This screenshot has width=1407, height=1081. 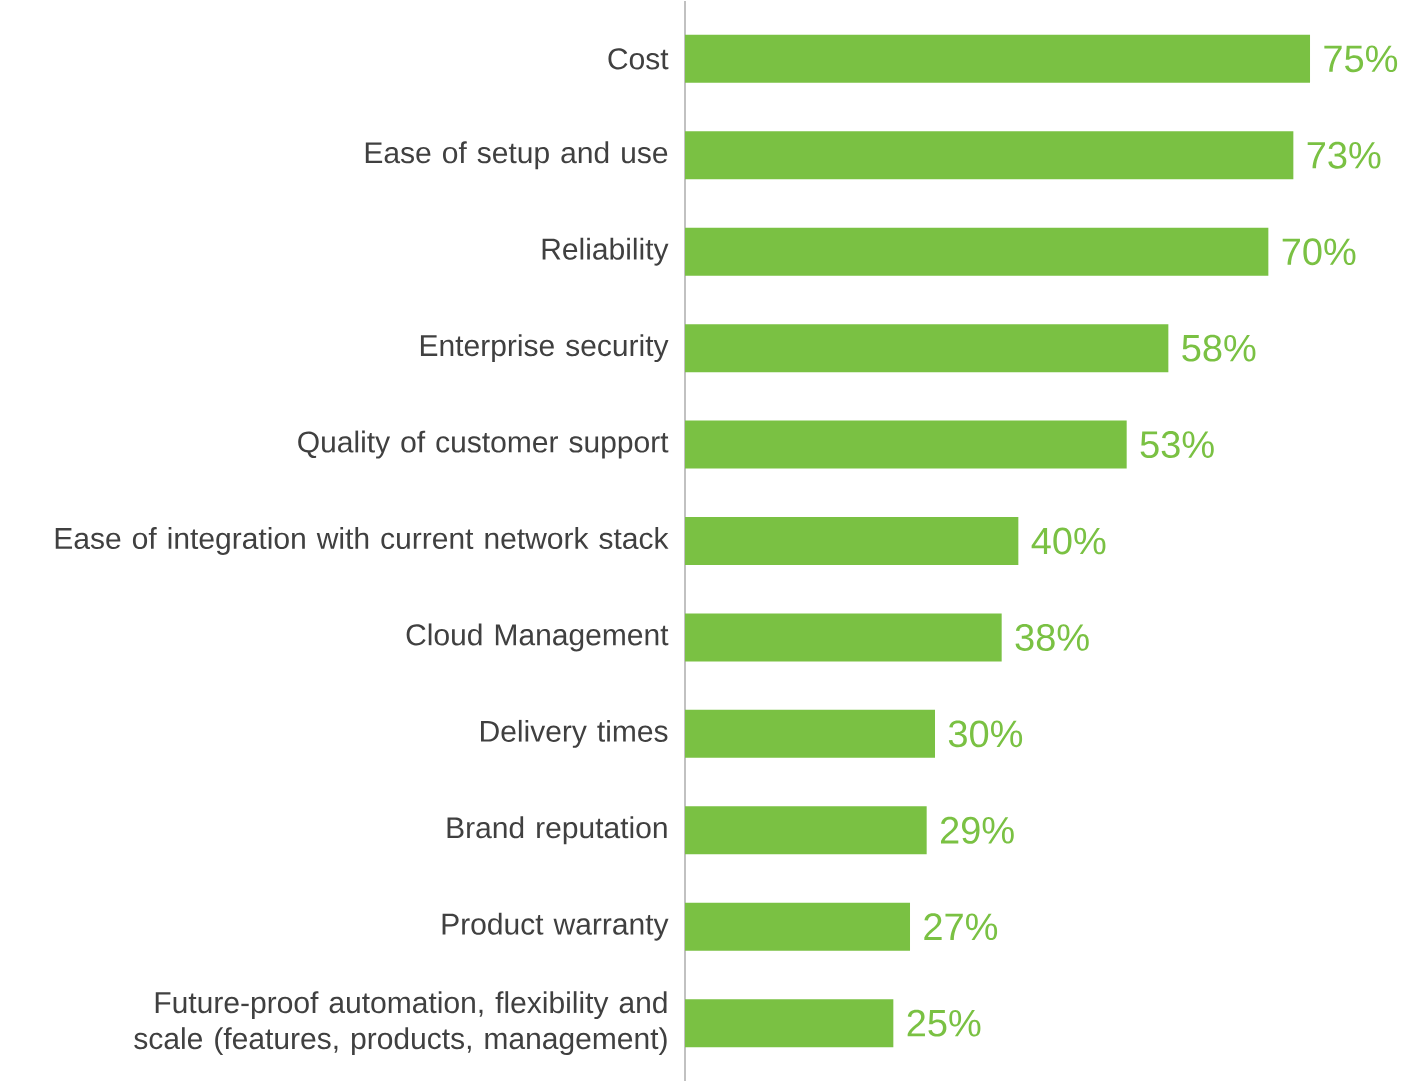 I want to click on y-tick-label: Ease of setup and use, so click(x=516, y=155).